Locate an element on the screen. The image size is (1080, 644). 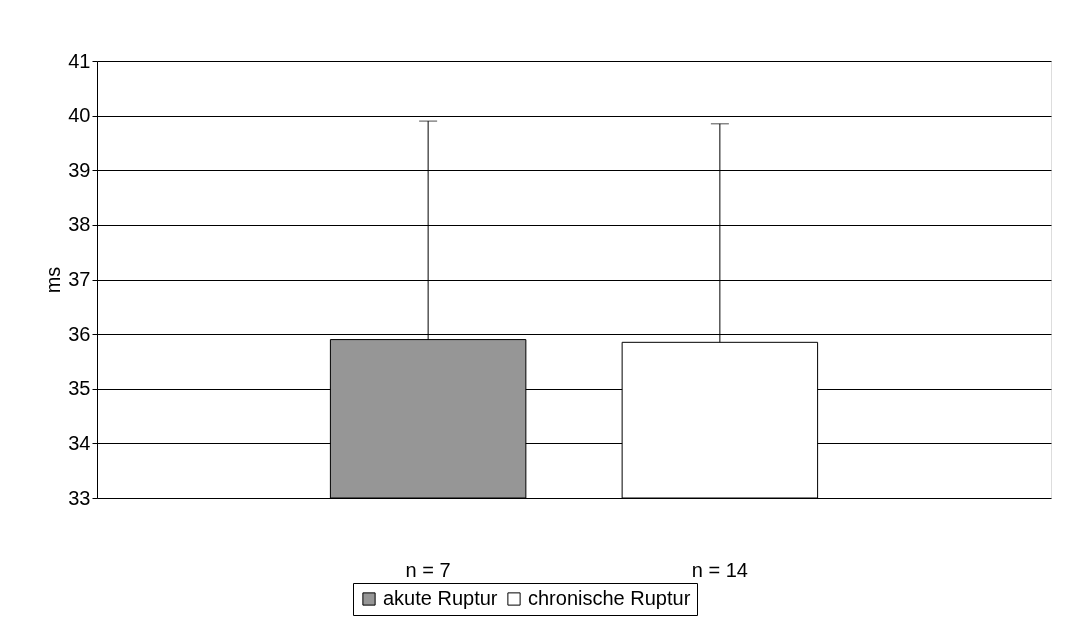
y-tick-label: 41 is located at coordinates (79, 60).